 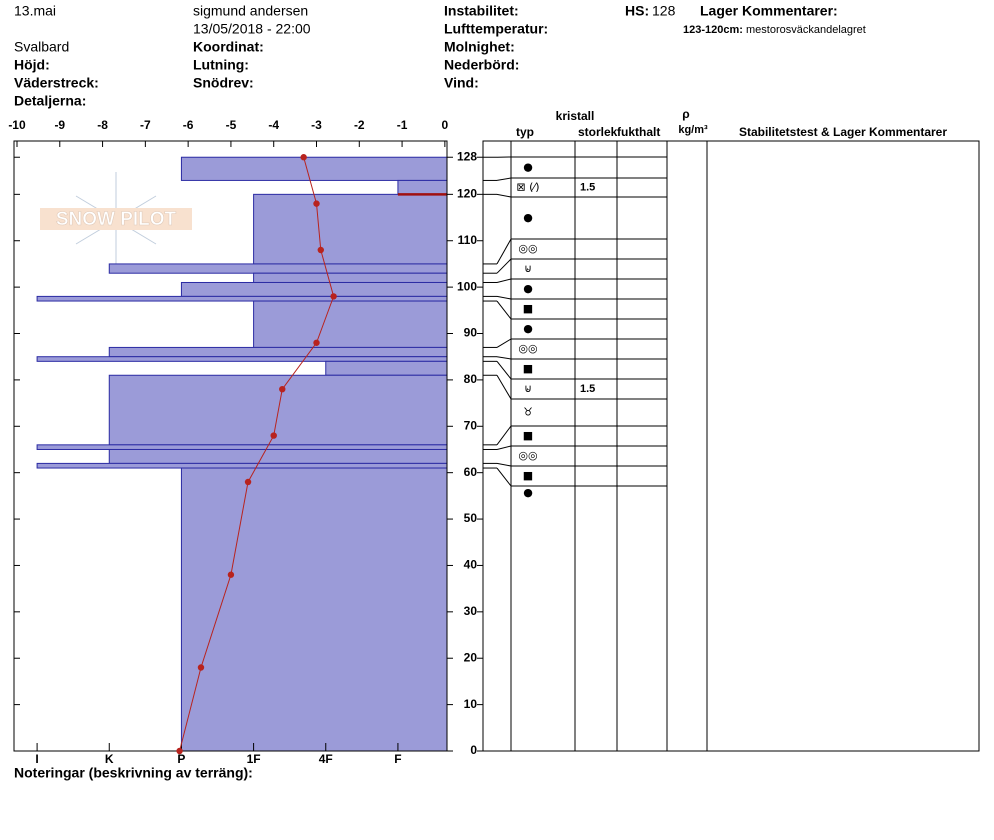 I want to click on y-tick-label: 128, so click(x=467, y=156).